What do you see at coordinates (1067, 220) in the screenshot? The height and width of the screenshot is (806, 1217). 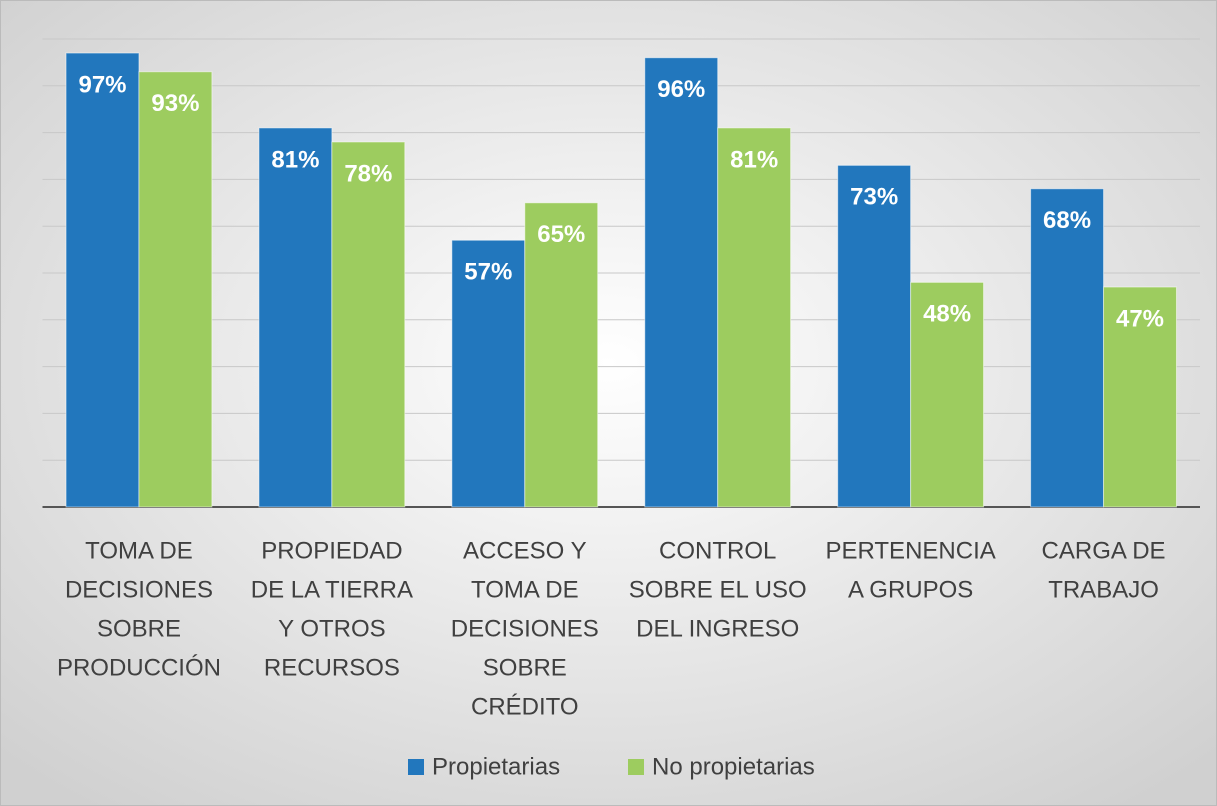 I see `data-label: 68%` at bounding box center [1067, 220].